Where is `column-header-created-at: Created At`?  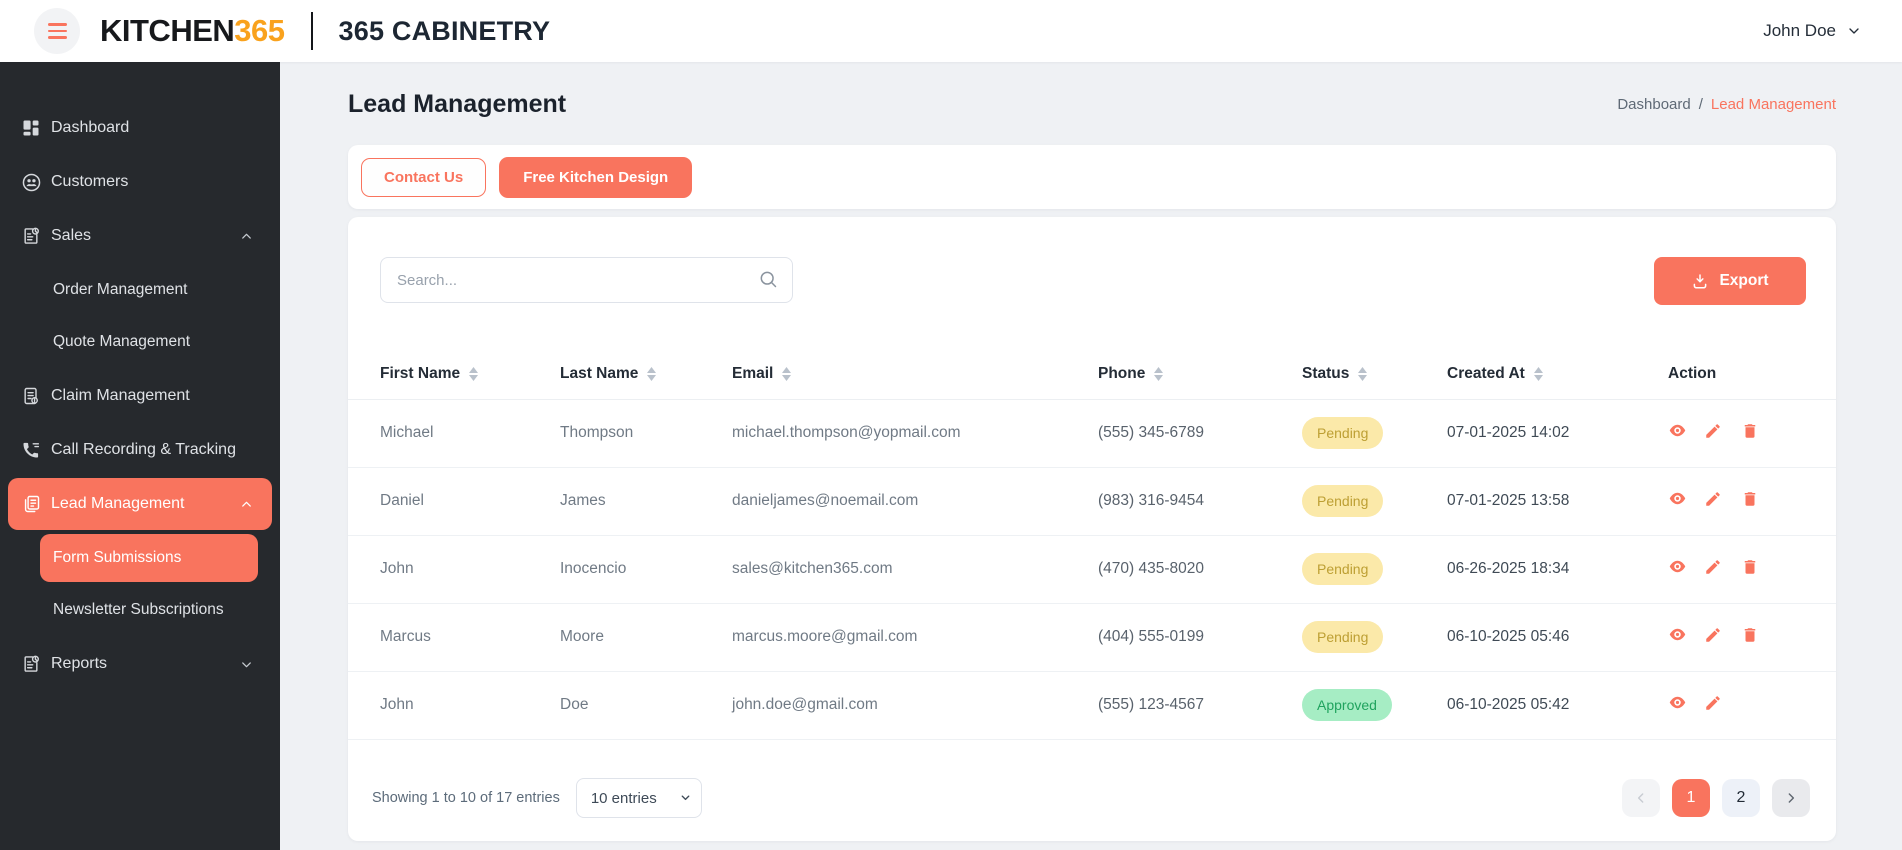
column-header-created-at: Created At is located at coordinates (1557, 374).